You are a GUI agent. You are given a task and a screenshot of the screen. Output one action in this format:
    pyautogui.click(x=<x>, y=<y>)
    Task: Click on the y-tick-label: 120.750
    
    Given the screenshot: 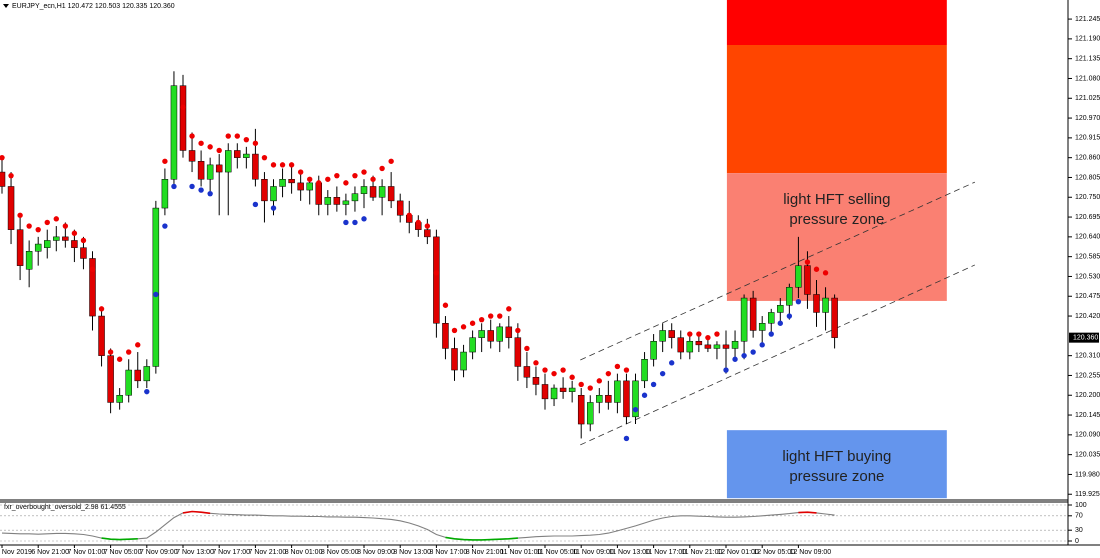 What is the action you would take?
    pyautogui.click(x=1087, y=197)
    